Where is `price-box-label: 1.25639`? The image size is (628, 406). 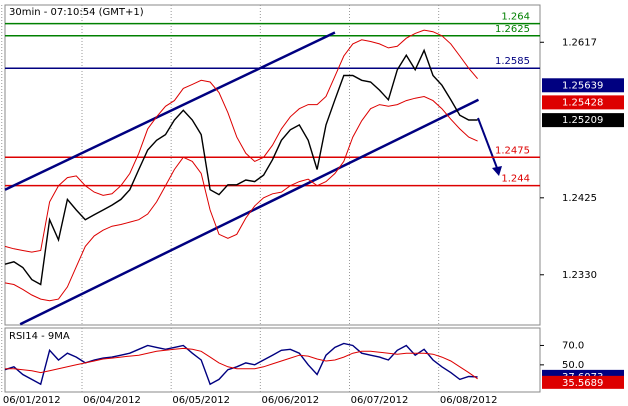 price-box-label: 1.25639 is located at coordinates (582, 85).